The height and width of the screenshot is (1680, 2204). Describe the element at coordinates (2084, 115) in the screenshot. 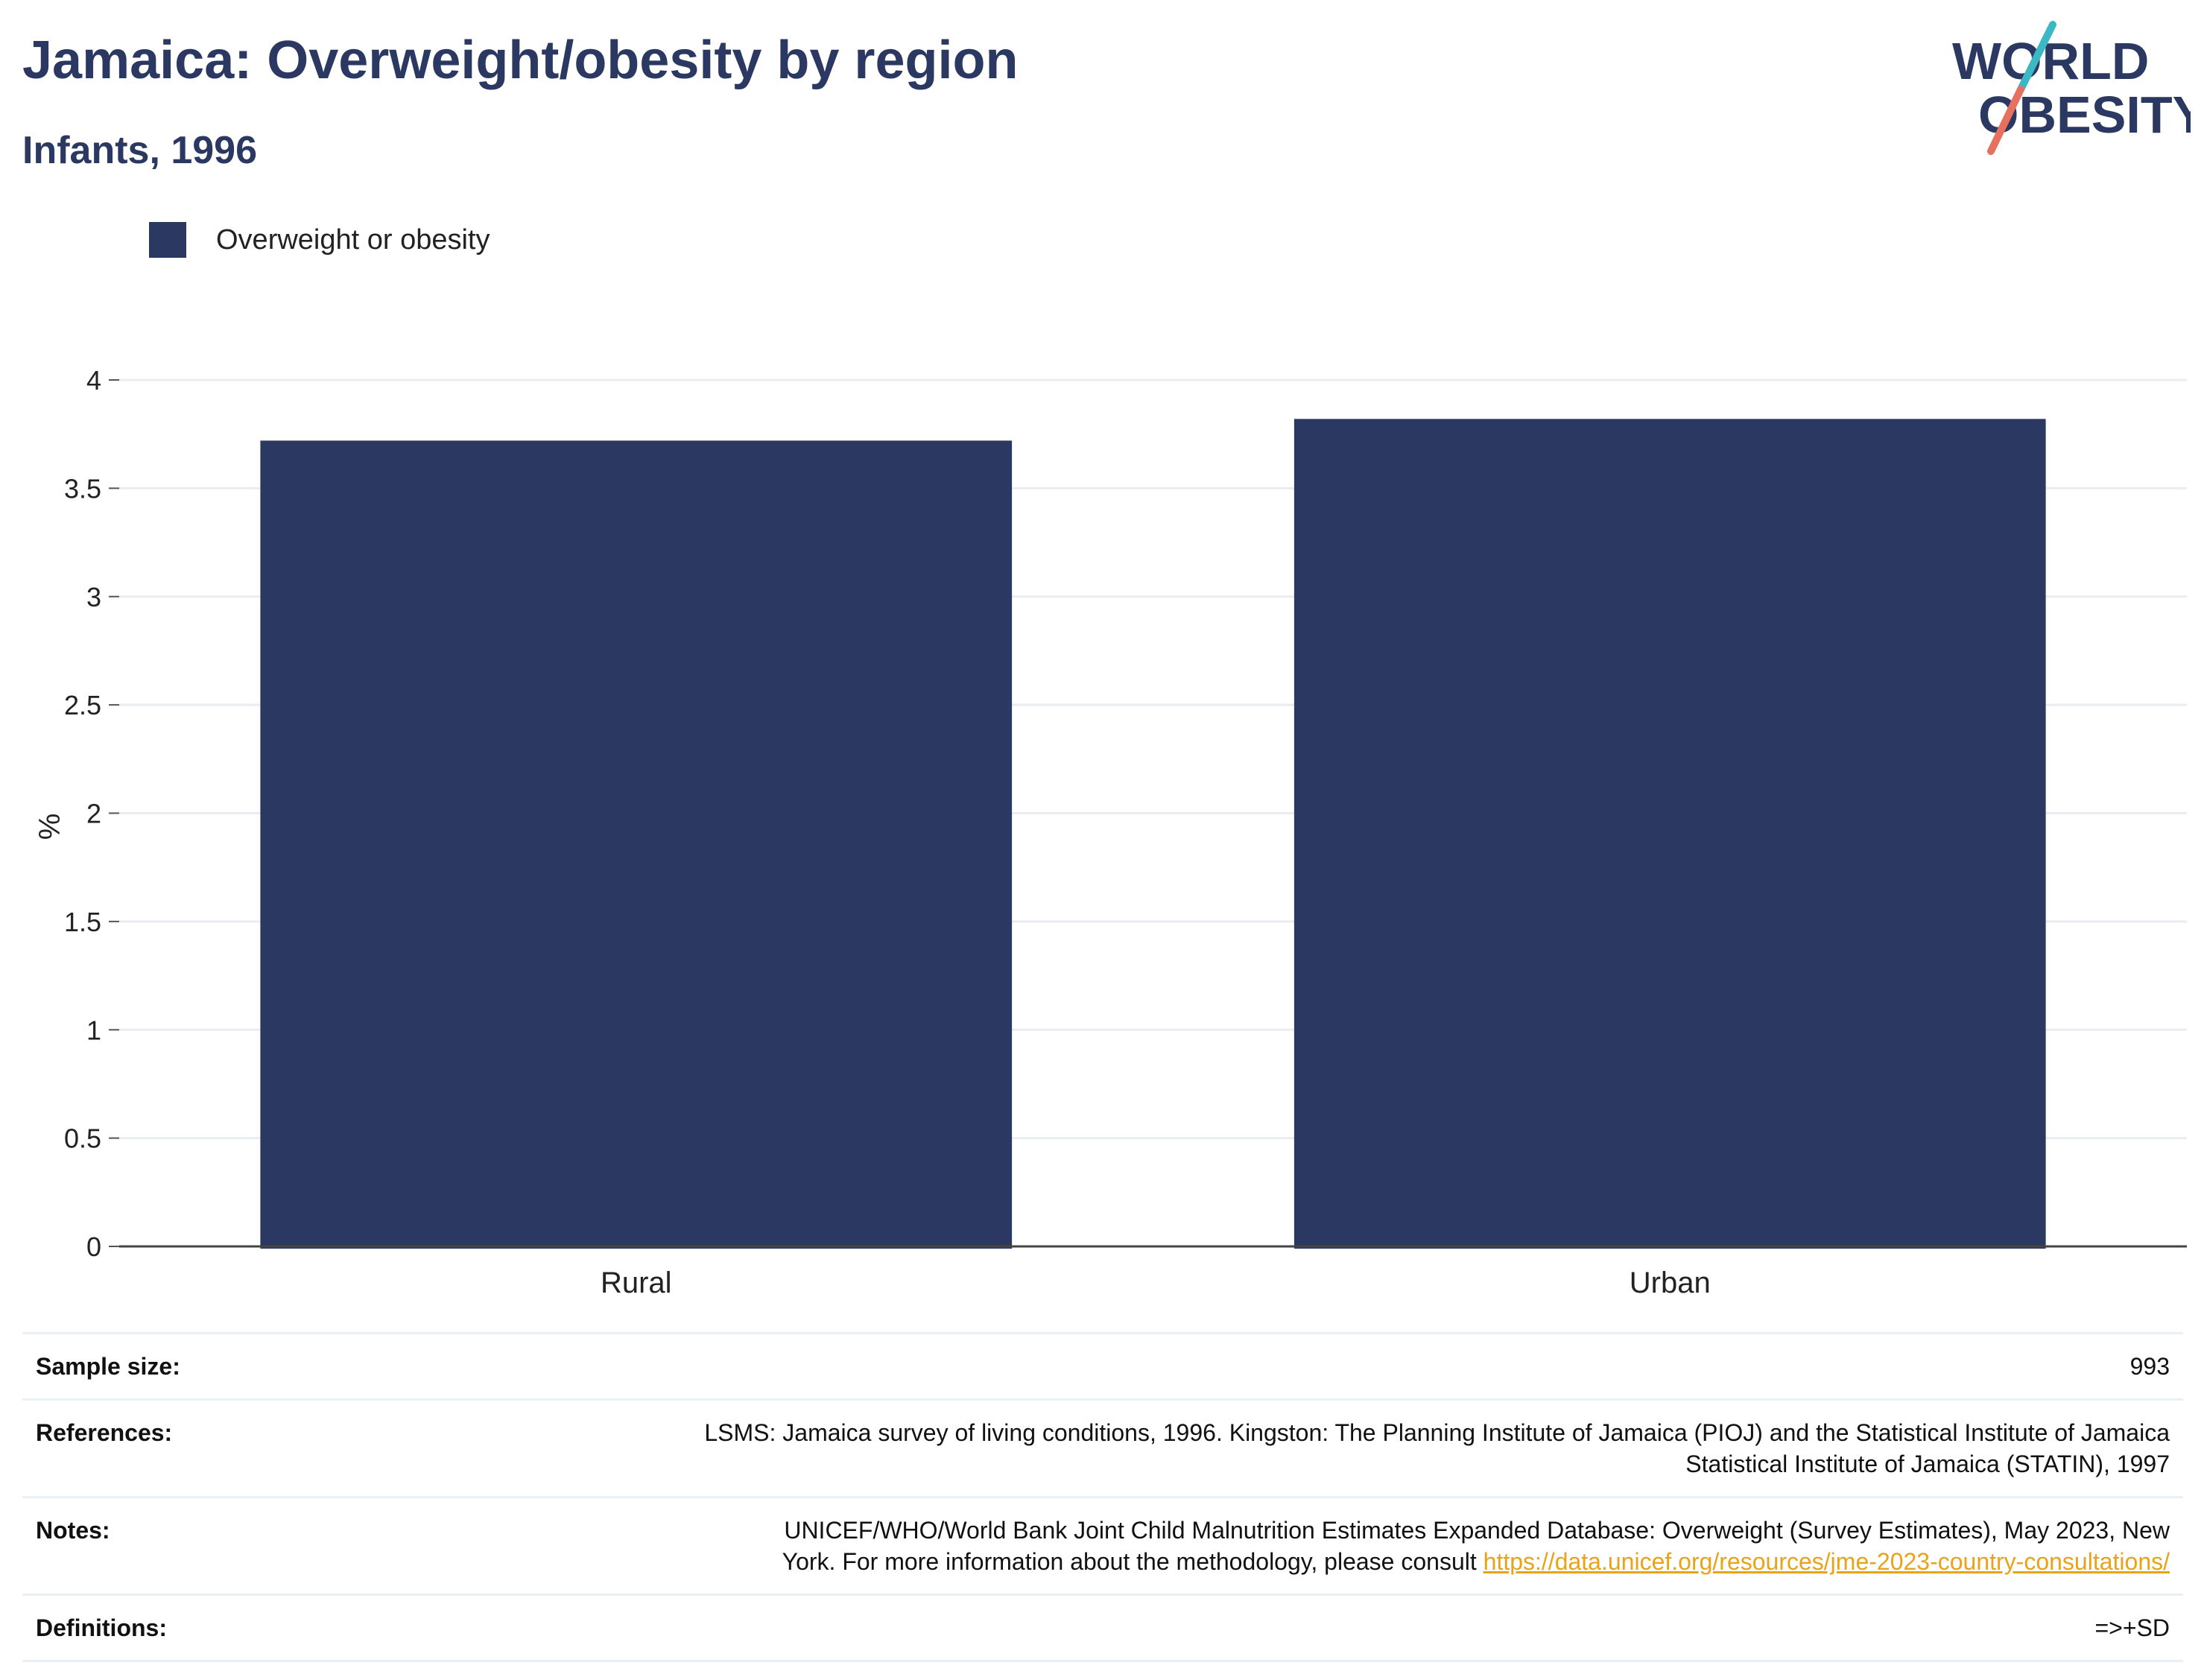

I see `logo-line2: OBESITY` at that location.